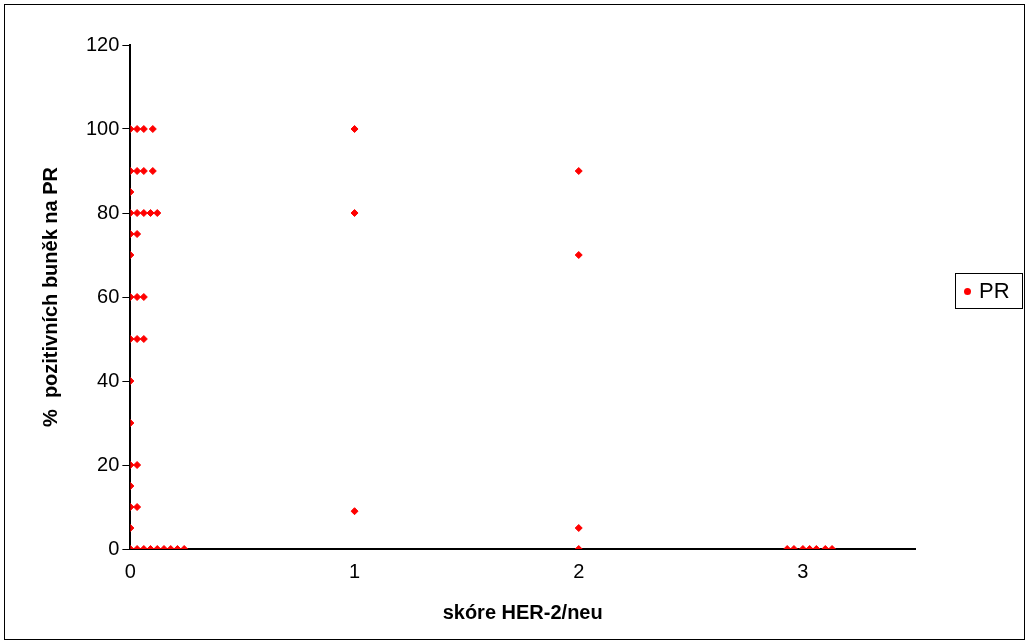  What do you see at coordinates (354, 570) in the screenshot?
I see `x-tick-label: 1` at bounding box center [354, 570].